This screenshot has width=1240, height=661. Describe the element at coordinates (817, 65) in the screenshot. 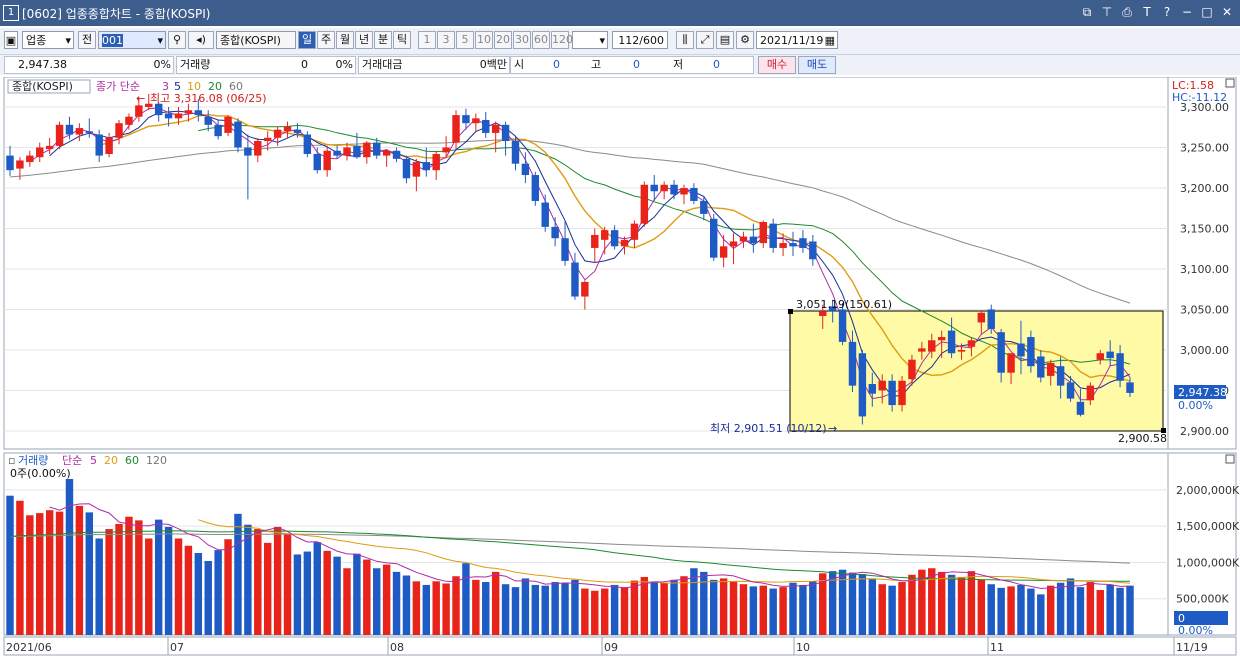

I see `sell-button: 매도` at that location.